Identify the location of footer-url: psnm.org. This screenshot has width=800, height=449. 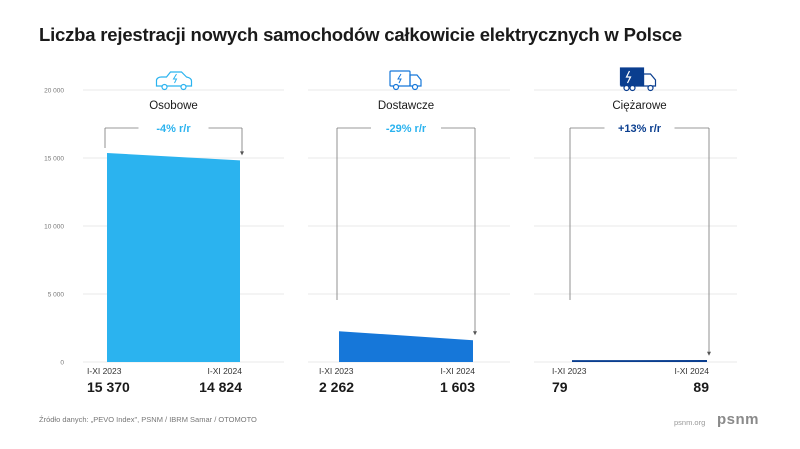
(690, 422).